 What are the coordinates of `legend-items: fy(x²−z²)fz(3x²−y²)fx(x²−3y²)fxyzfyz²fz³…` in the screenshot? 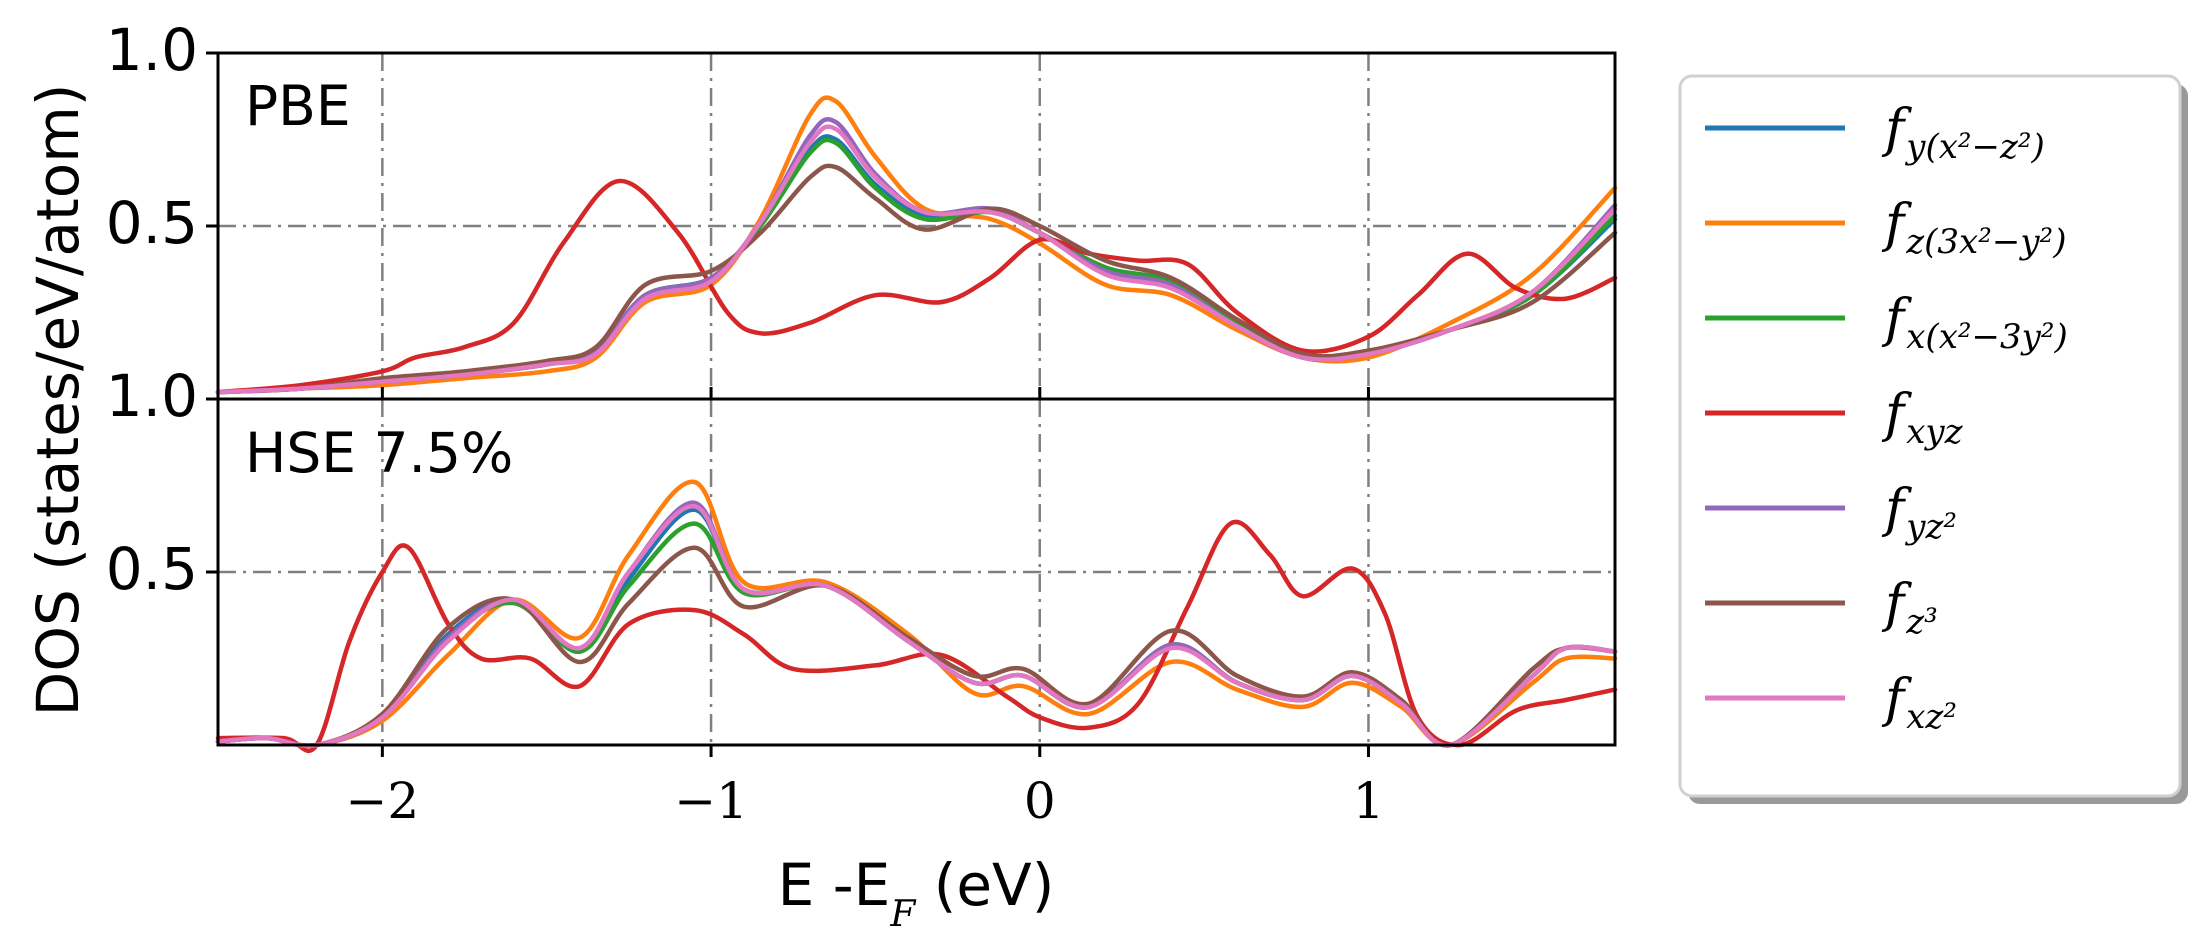 It's located at (1886, 418).